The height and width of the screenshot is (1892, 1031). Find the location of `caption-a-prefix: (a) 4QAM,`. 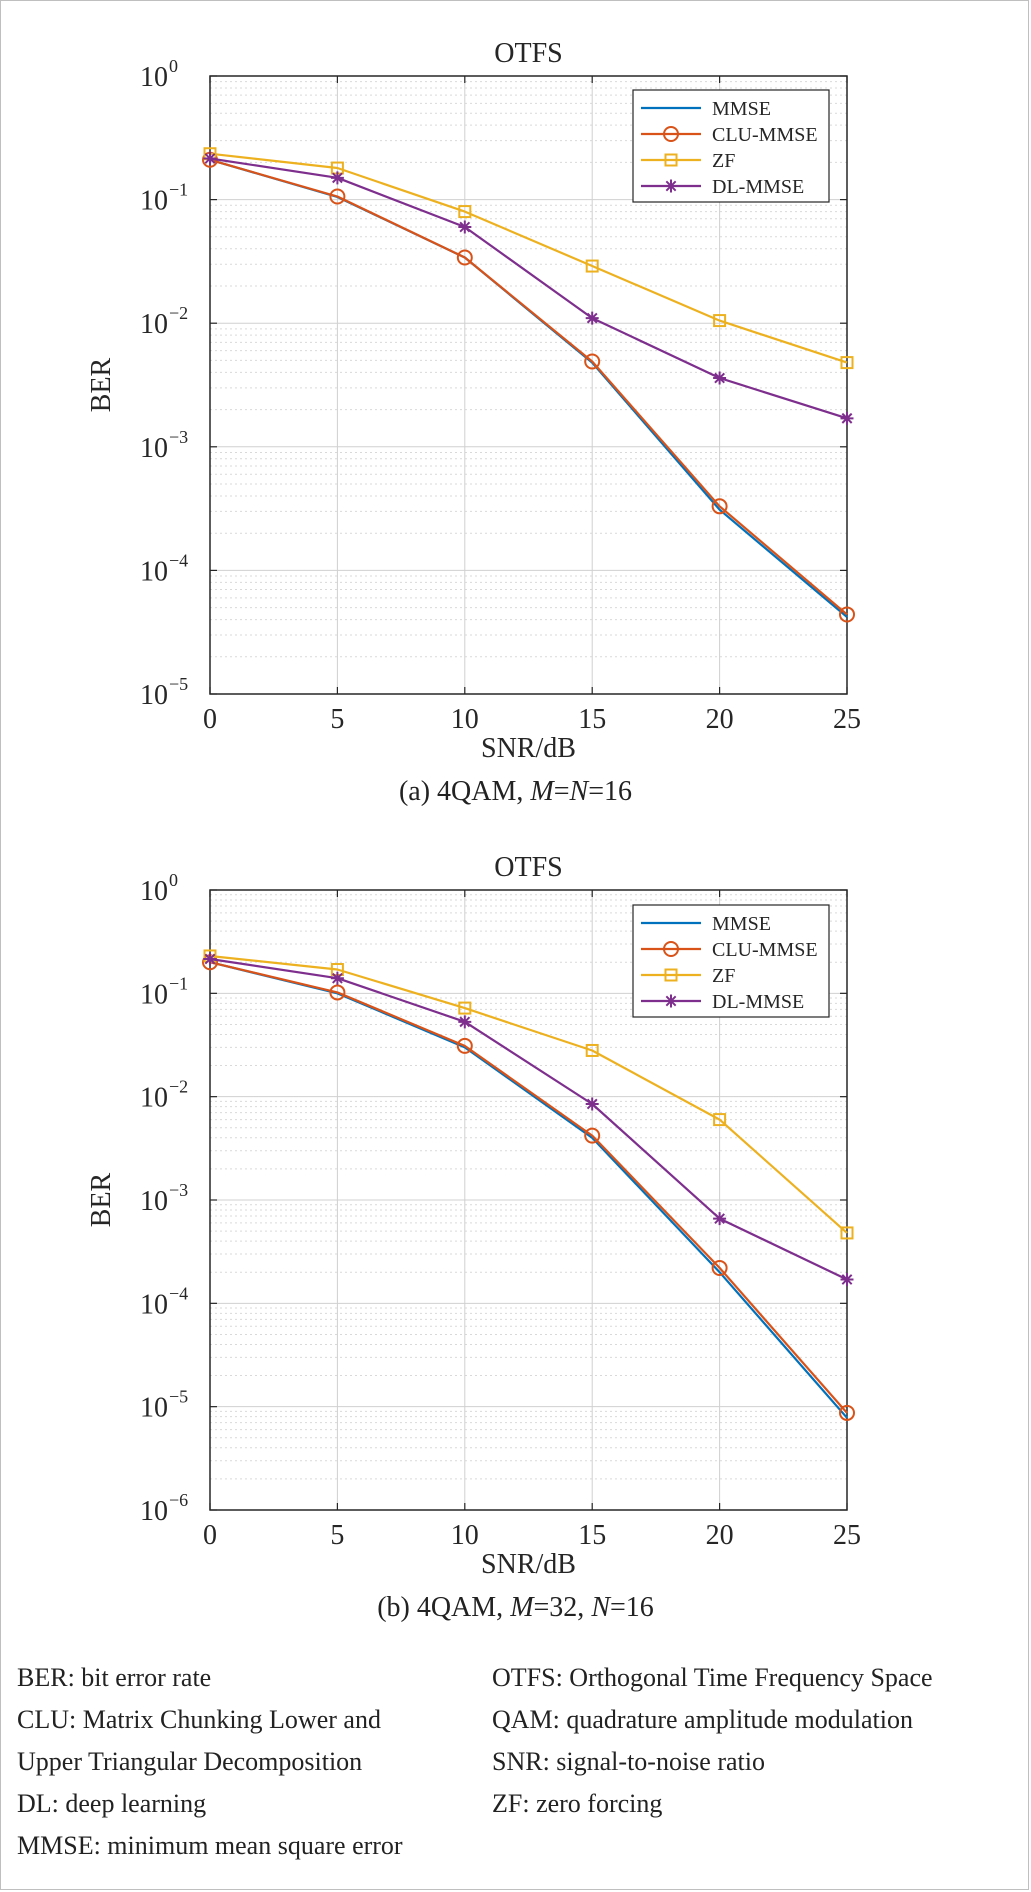

caption-a-prefix: (a) 4QAM, is located at coordinates (464, 791).